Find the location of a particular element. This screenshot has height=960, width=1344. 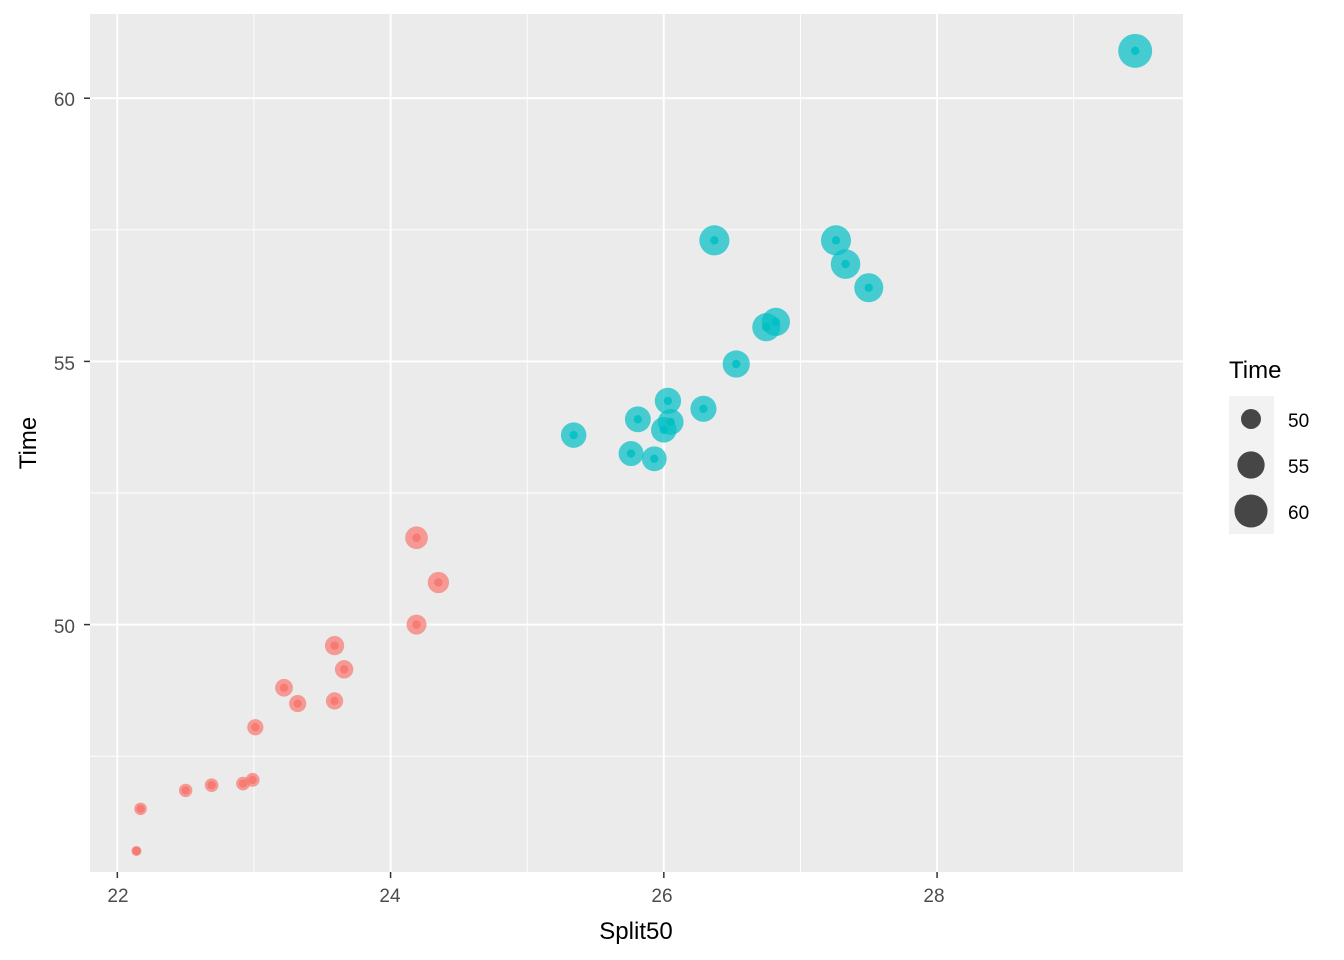

x-tick-label: 26 is located at coordinates (661, 896).